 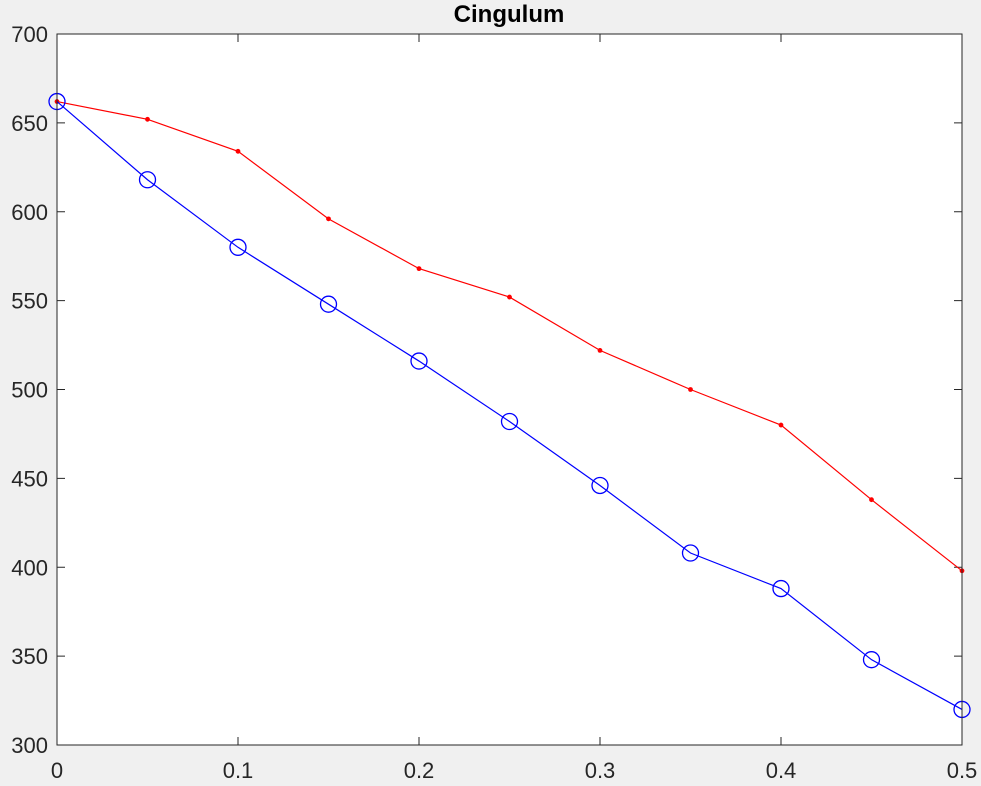 What do you see at coordinates (29, 390) in the screenshot?
I see `y-tick-label: 500` at bounding box center [29, 390].